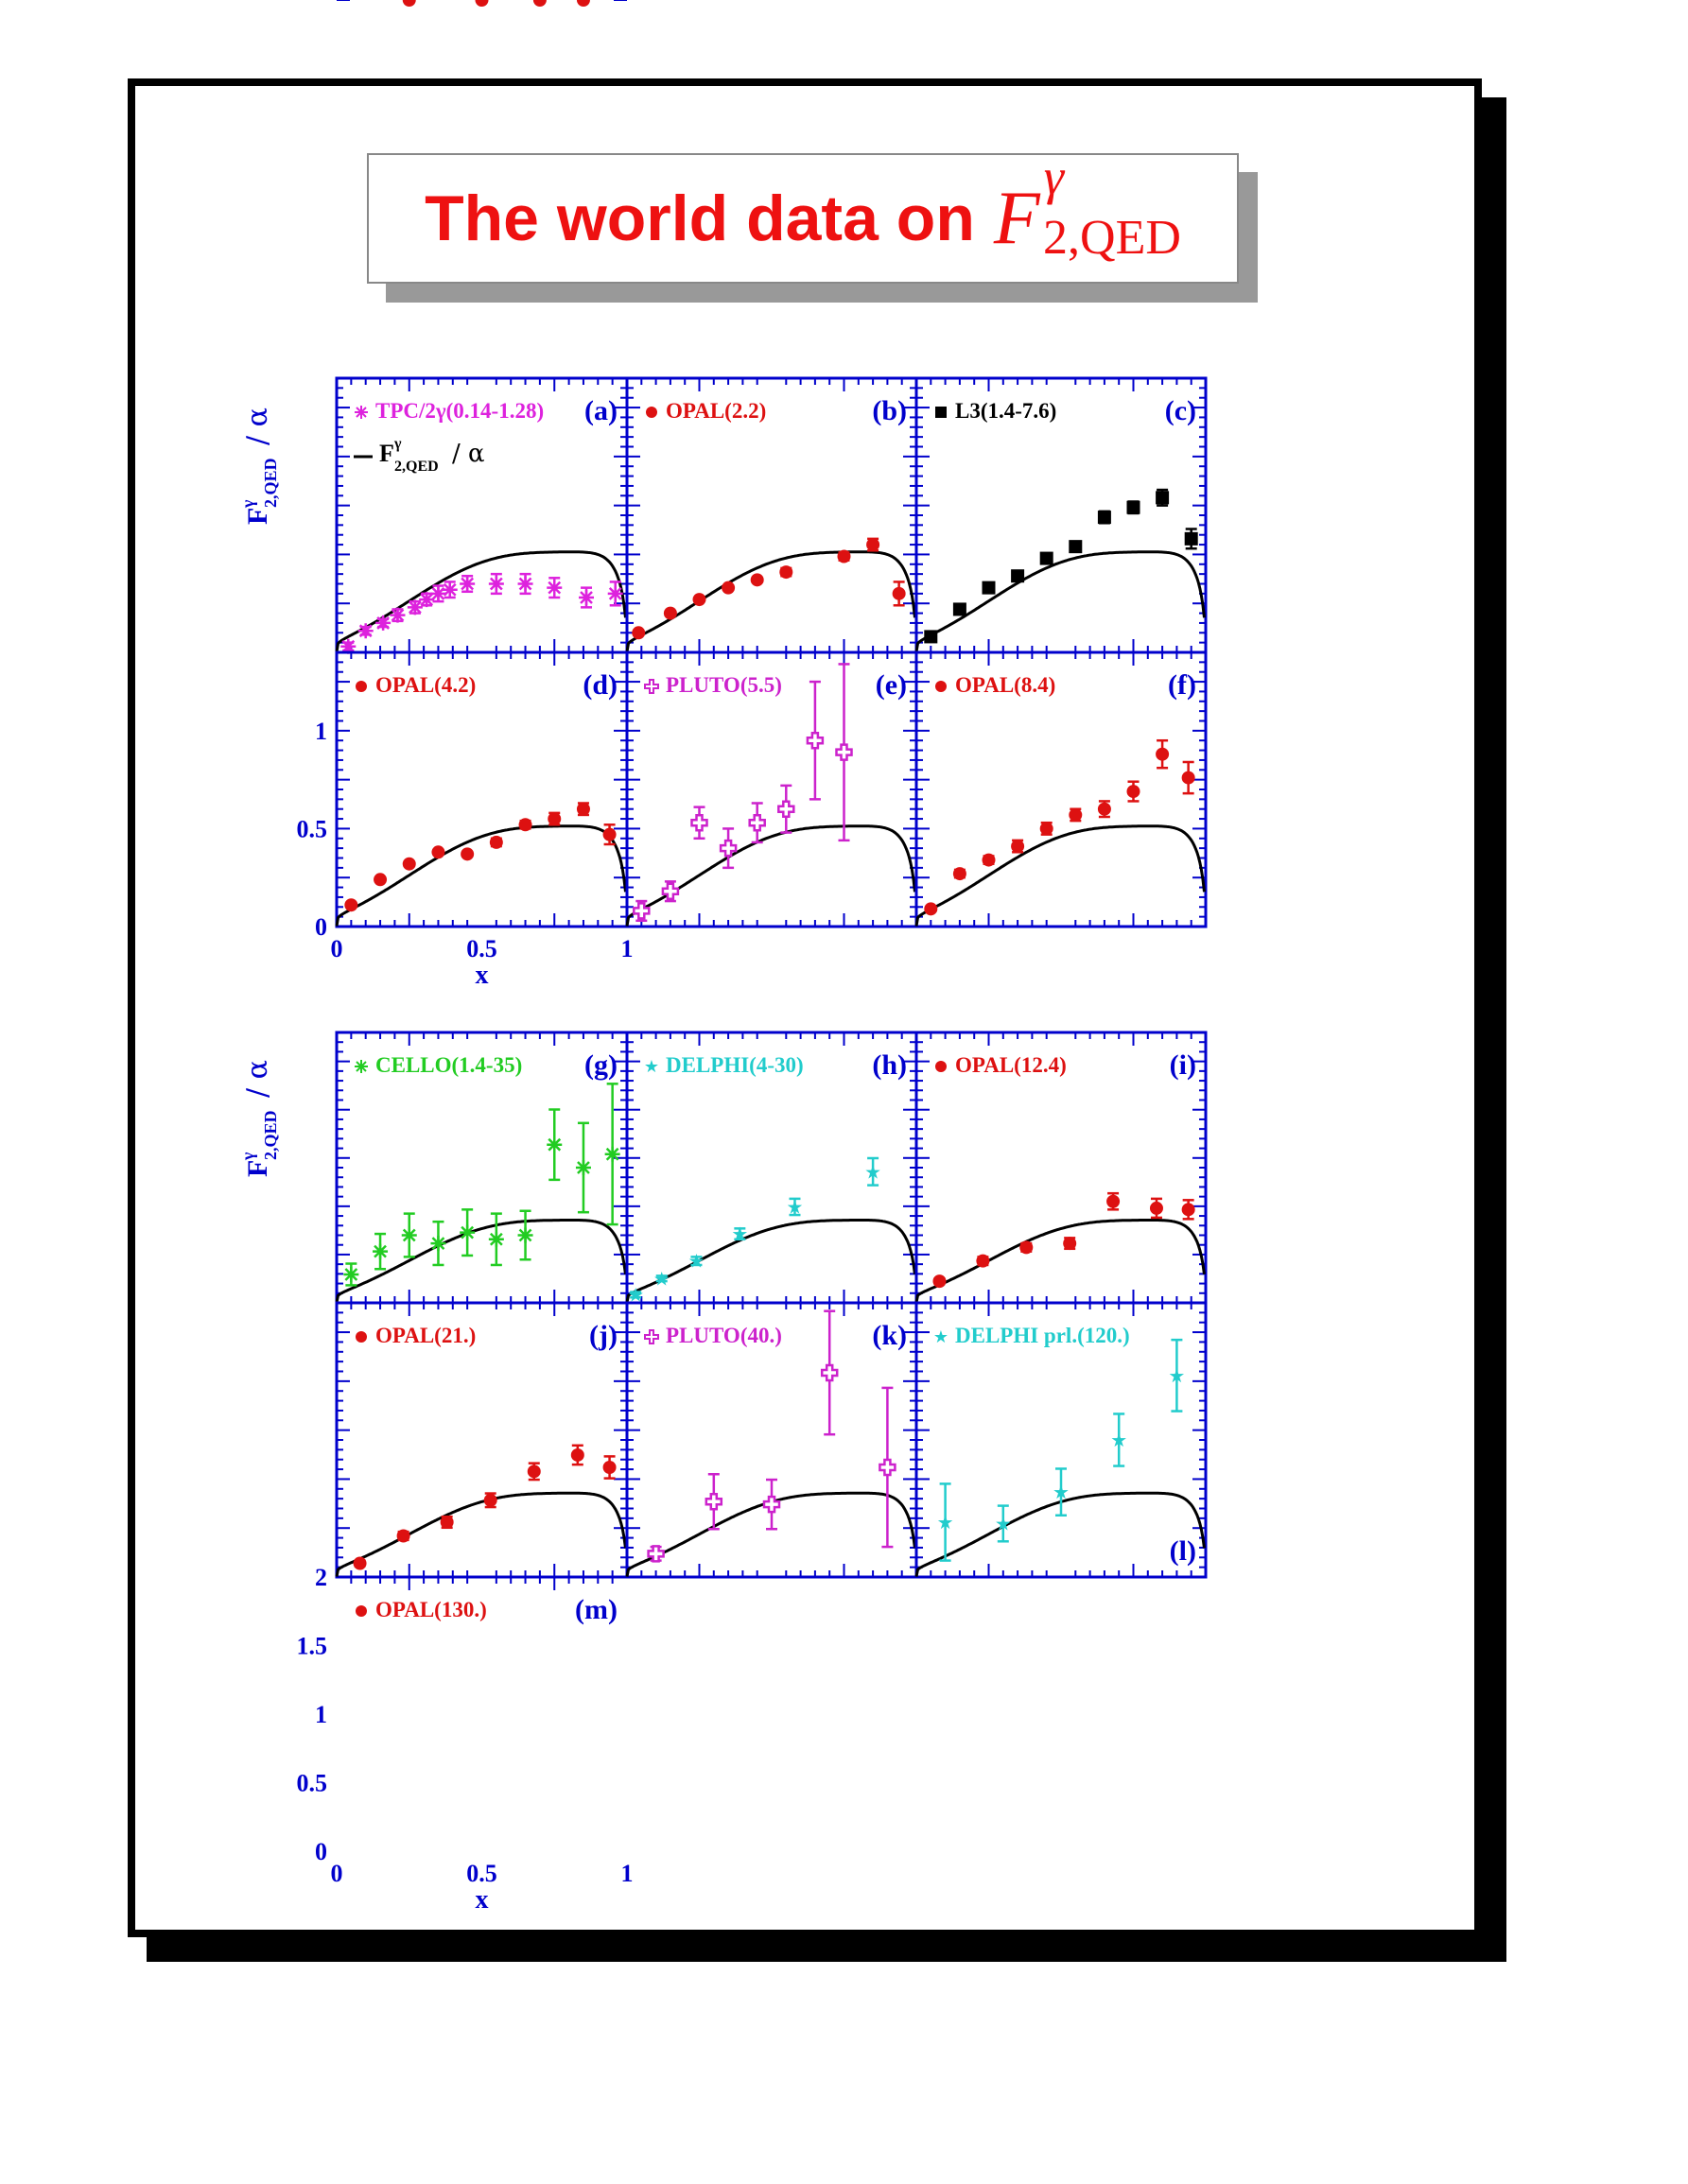 The width and height of the screenshot is (1688, 2184). Describe the element at coordinates (448, 1065) in the screenshot. I see `legend-label: CELLO(1.4-35)` at that location.